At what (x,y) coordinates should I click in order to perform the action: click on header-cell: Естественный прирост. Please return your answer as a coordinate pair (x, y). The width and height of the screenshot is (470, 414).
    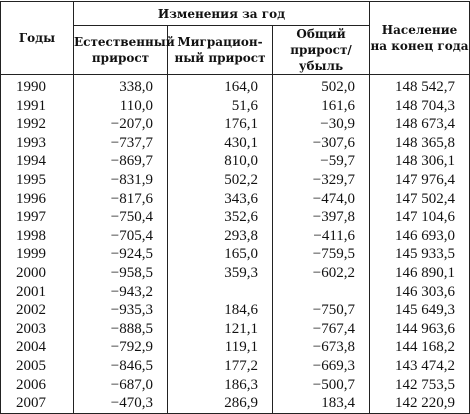
    Looking at the image, I should click on (124, 50).